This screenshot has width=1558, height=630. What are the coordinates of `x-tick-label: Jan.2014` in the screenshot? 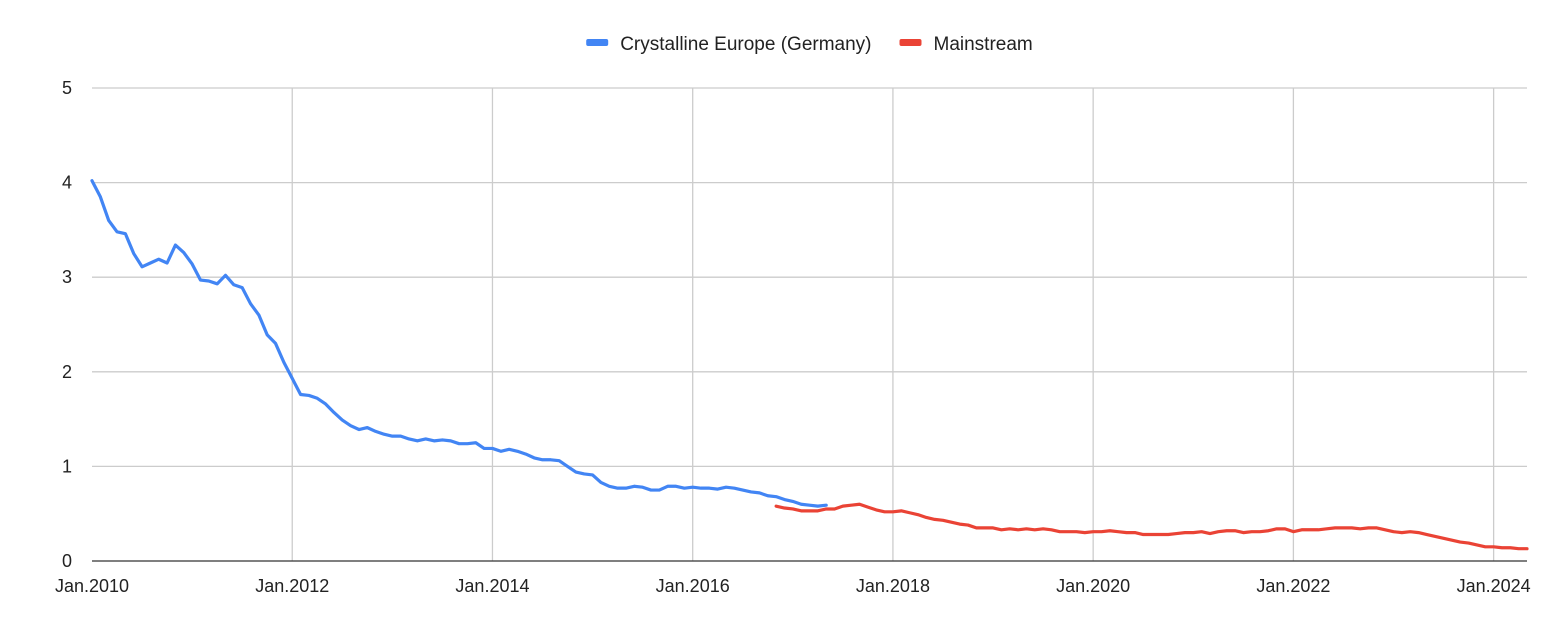 It's located at (492, 586).